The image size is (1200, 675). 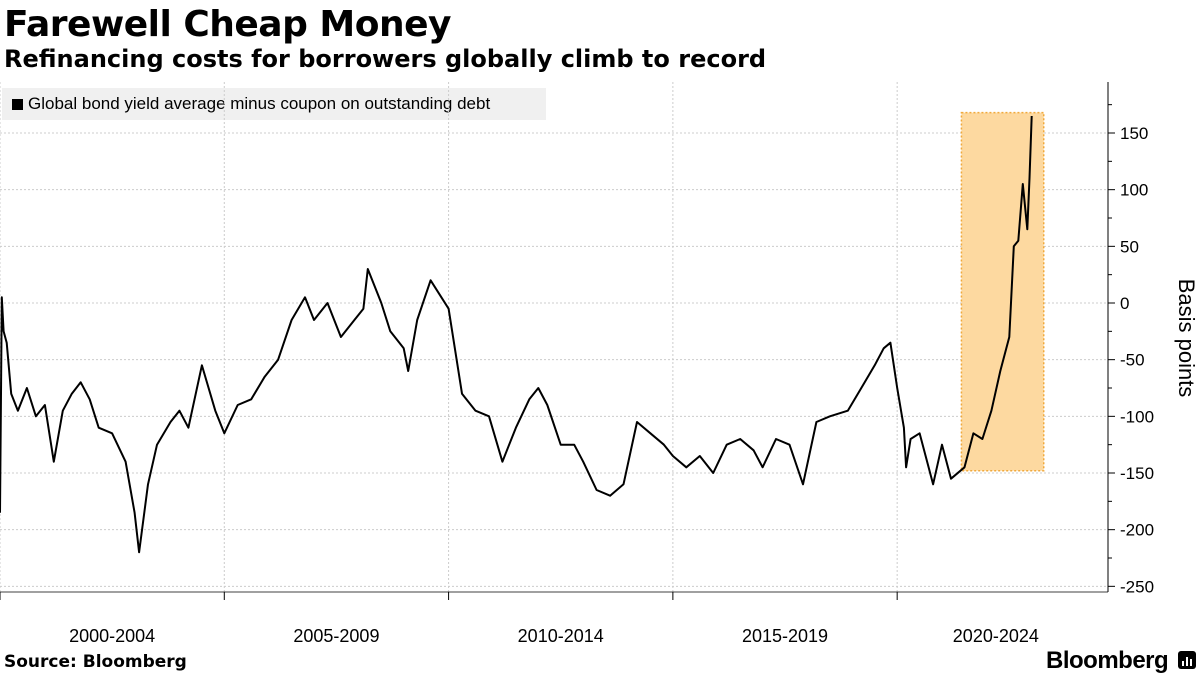 What do you see at coordinates (785, 636) in the screenshot?
I see `x-tick-label: 2015-2019` at bounding box center [785, 636].